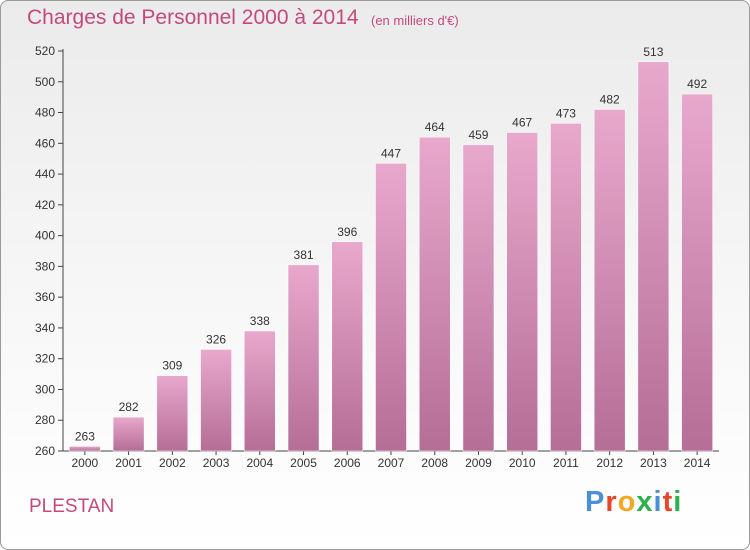 This screenshot has height=550, width=750. I want to click on bar-value-label: 464, so click(435, 127).